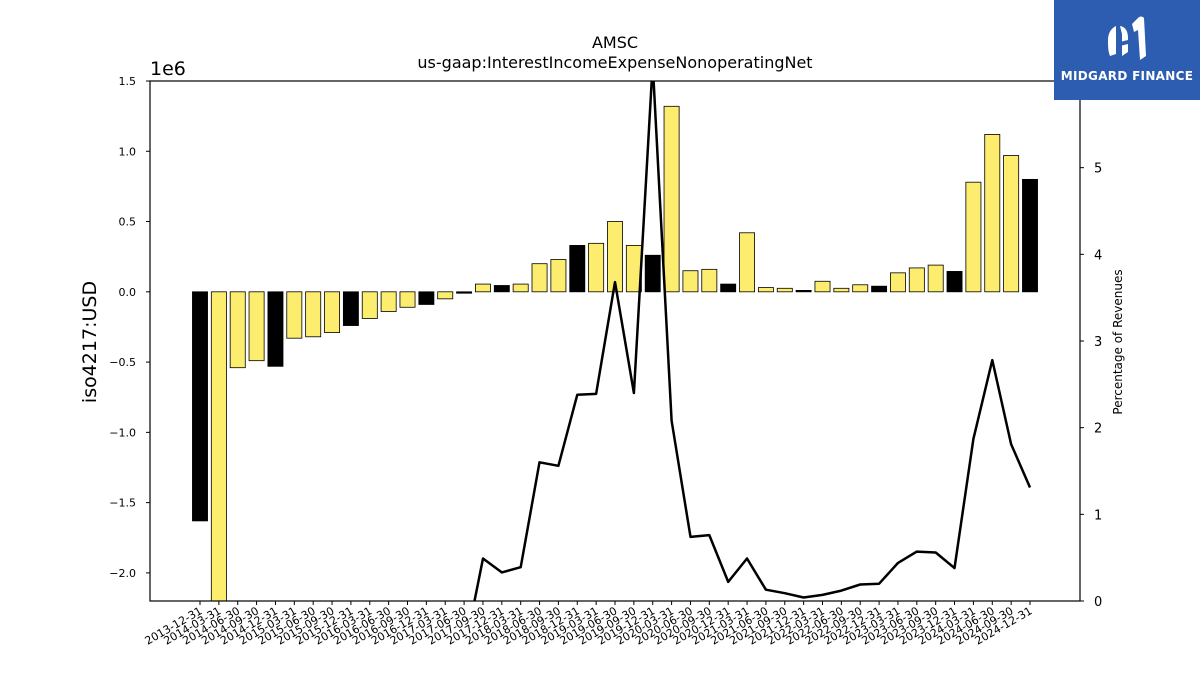 The height and width of the screenshot is (675, 1200). What do you see at coordinates (1098, 602) in the screenshot?
I see `y2-tick-label: 0` at bounding box center [1098, 602].